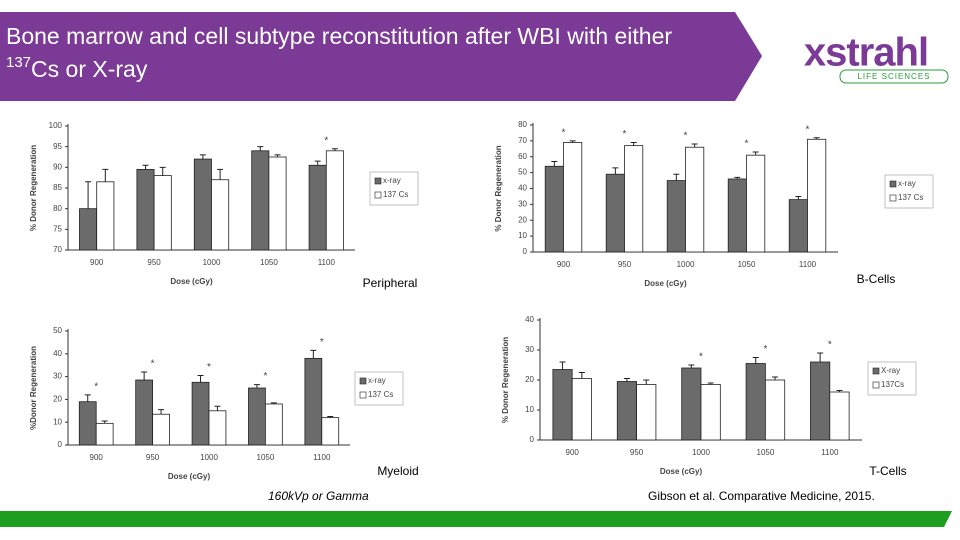 This screenshot has width=960, height=540. Describe the element at coordinates (907, 183) in the screenshot. I see `legend-label: x-ray` at that location.